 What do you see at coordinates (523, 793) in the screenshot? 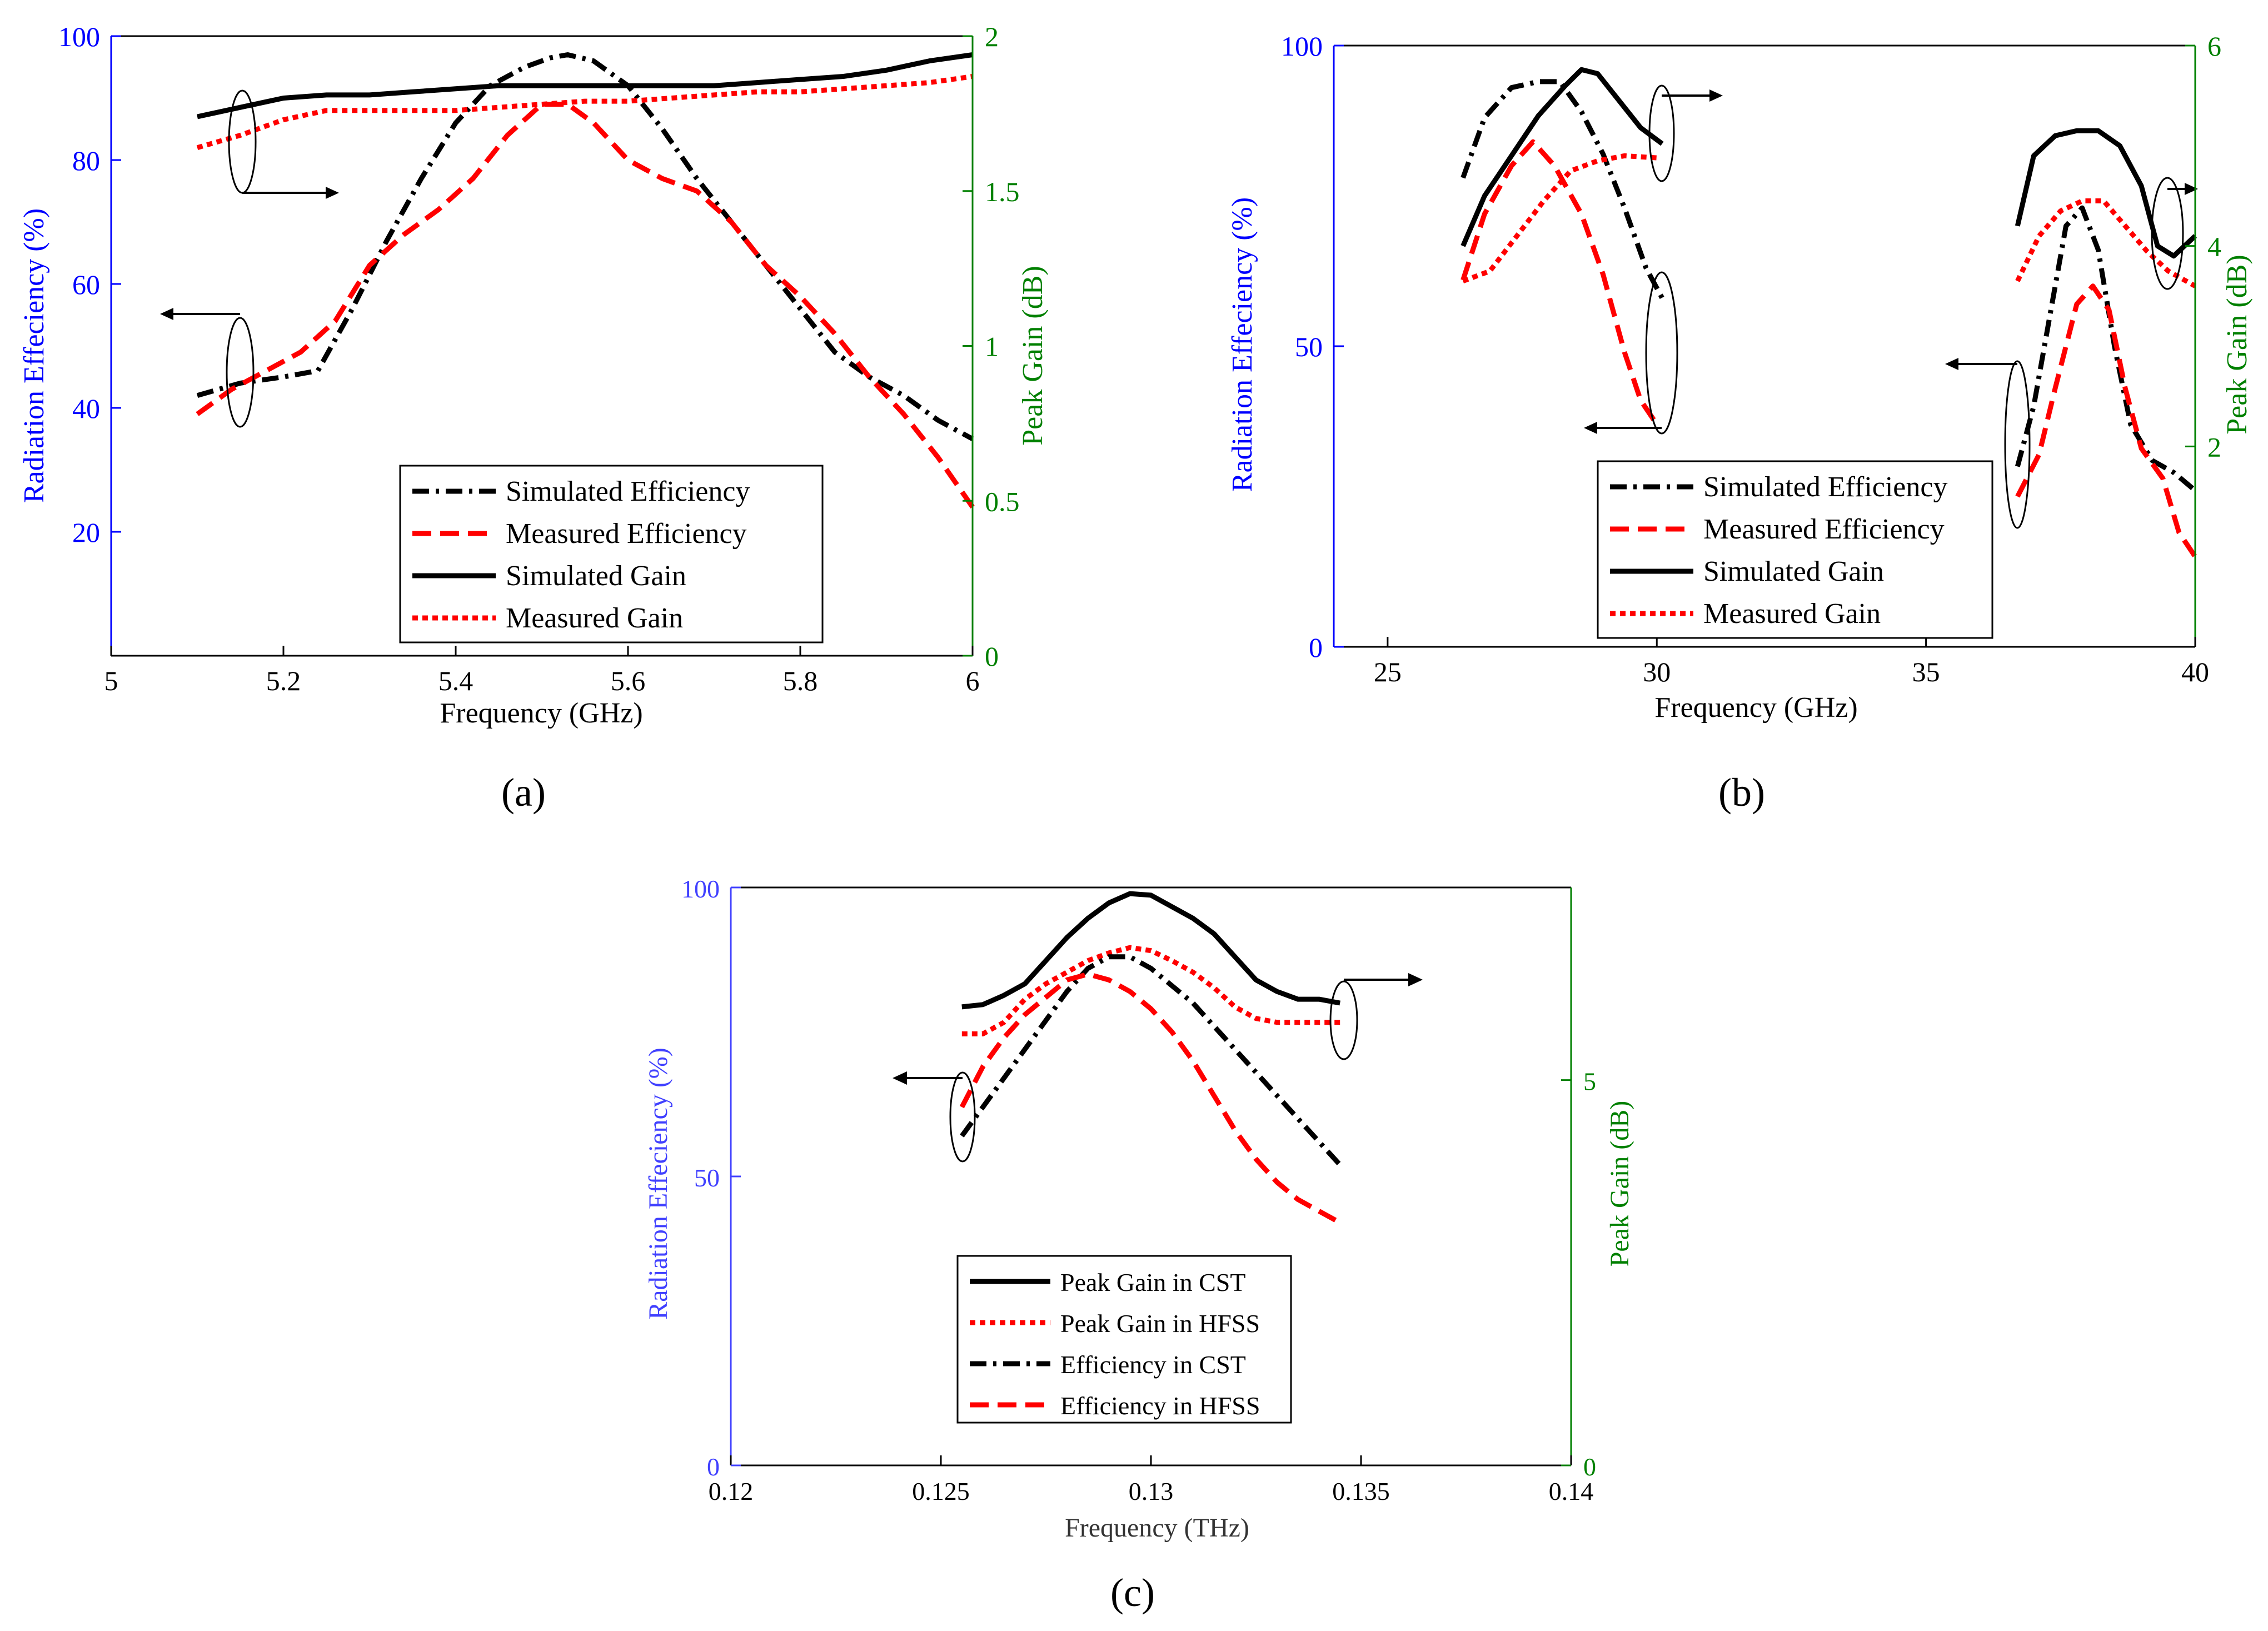
I see `panel-a-label: (a)` at bounding box center [523, 793].